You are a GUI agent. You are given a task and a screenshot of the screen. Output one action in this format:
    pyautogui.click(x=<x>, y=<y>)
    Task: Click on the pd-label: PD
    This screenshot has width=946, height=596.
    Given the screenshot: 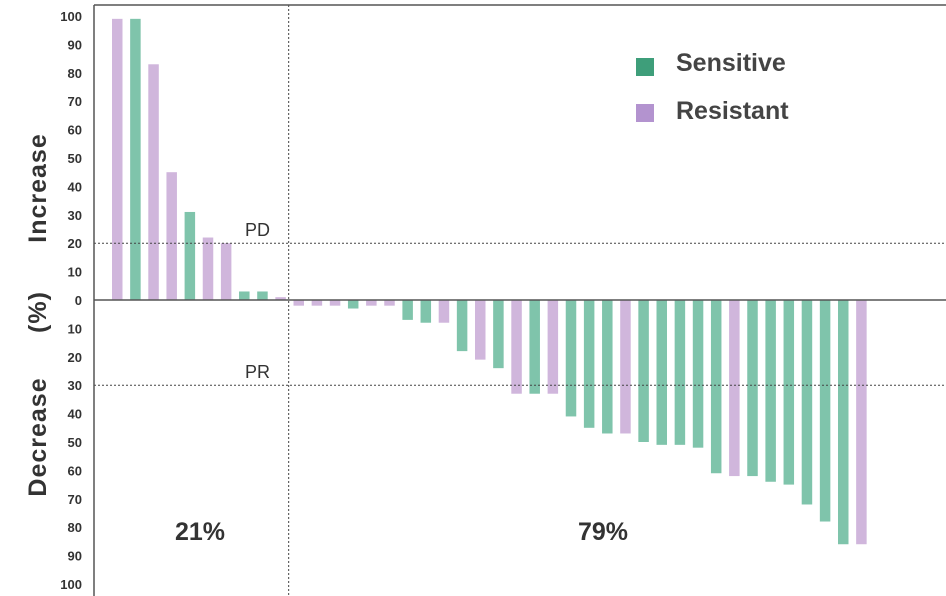 What is the action you would take?
    pyautogui.click(x=257, y=230)
    